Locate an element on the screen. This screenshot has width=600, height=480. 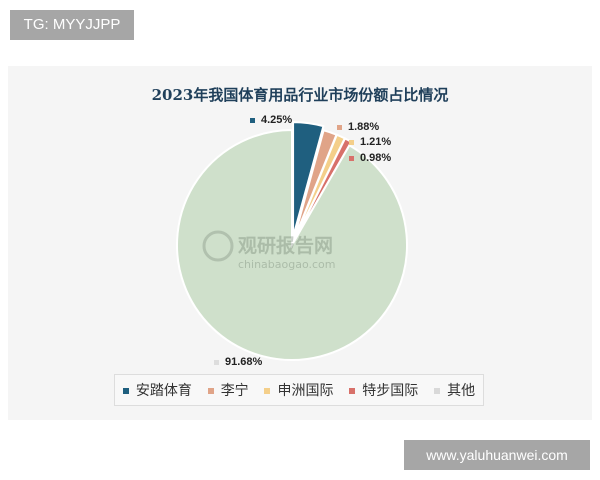
legend-item-shenzhou: 申洲国际 is located at coordinates (298, 390).